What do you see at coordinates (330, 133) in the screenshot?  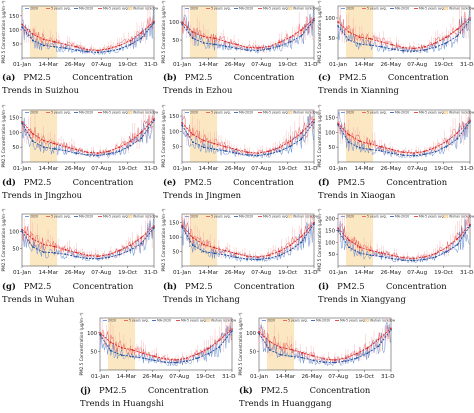 I see `y-tick-label: 100` at bounding box center [330, 133].